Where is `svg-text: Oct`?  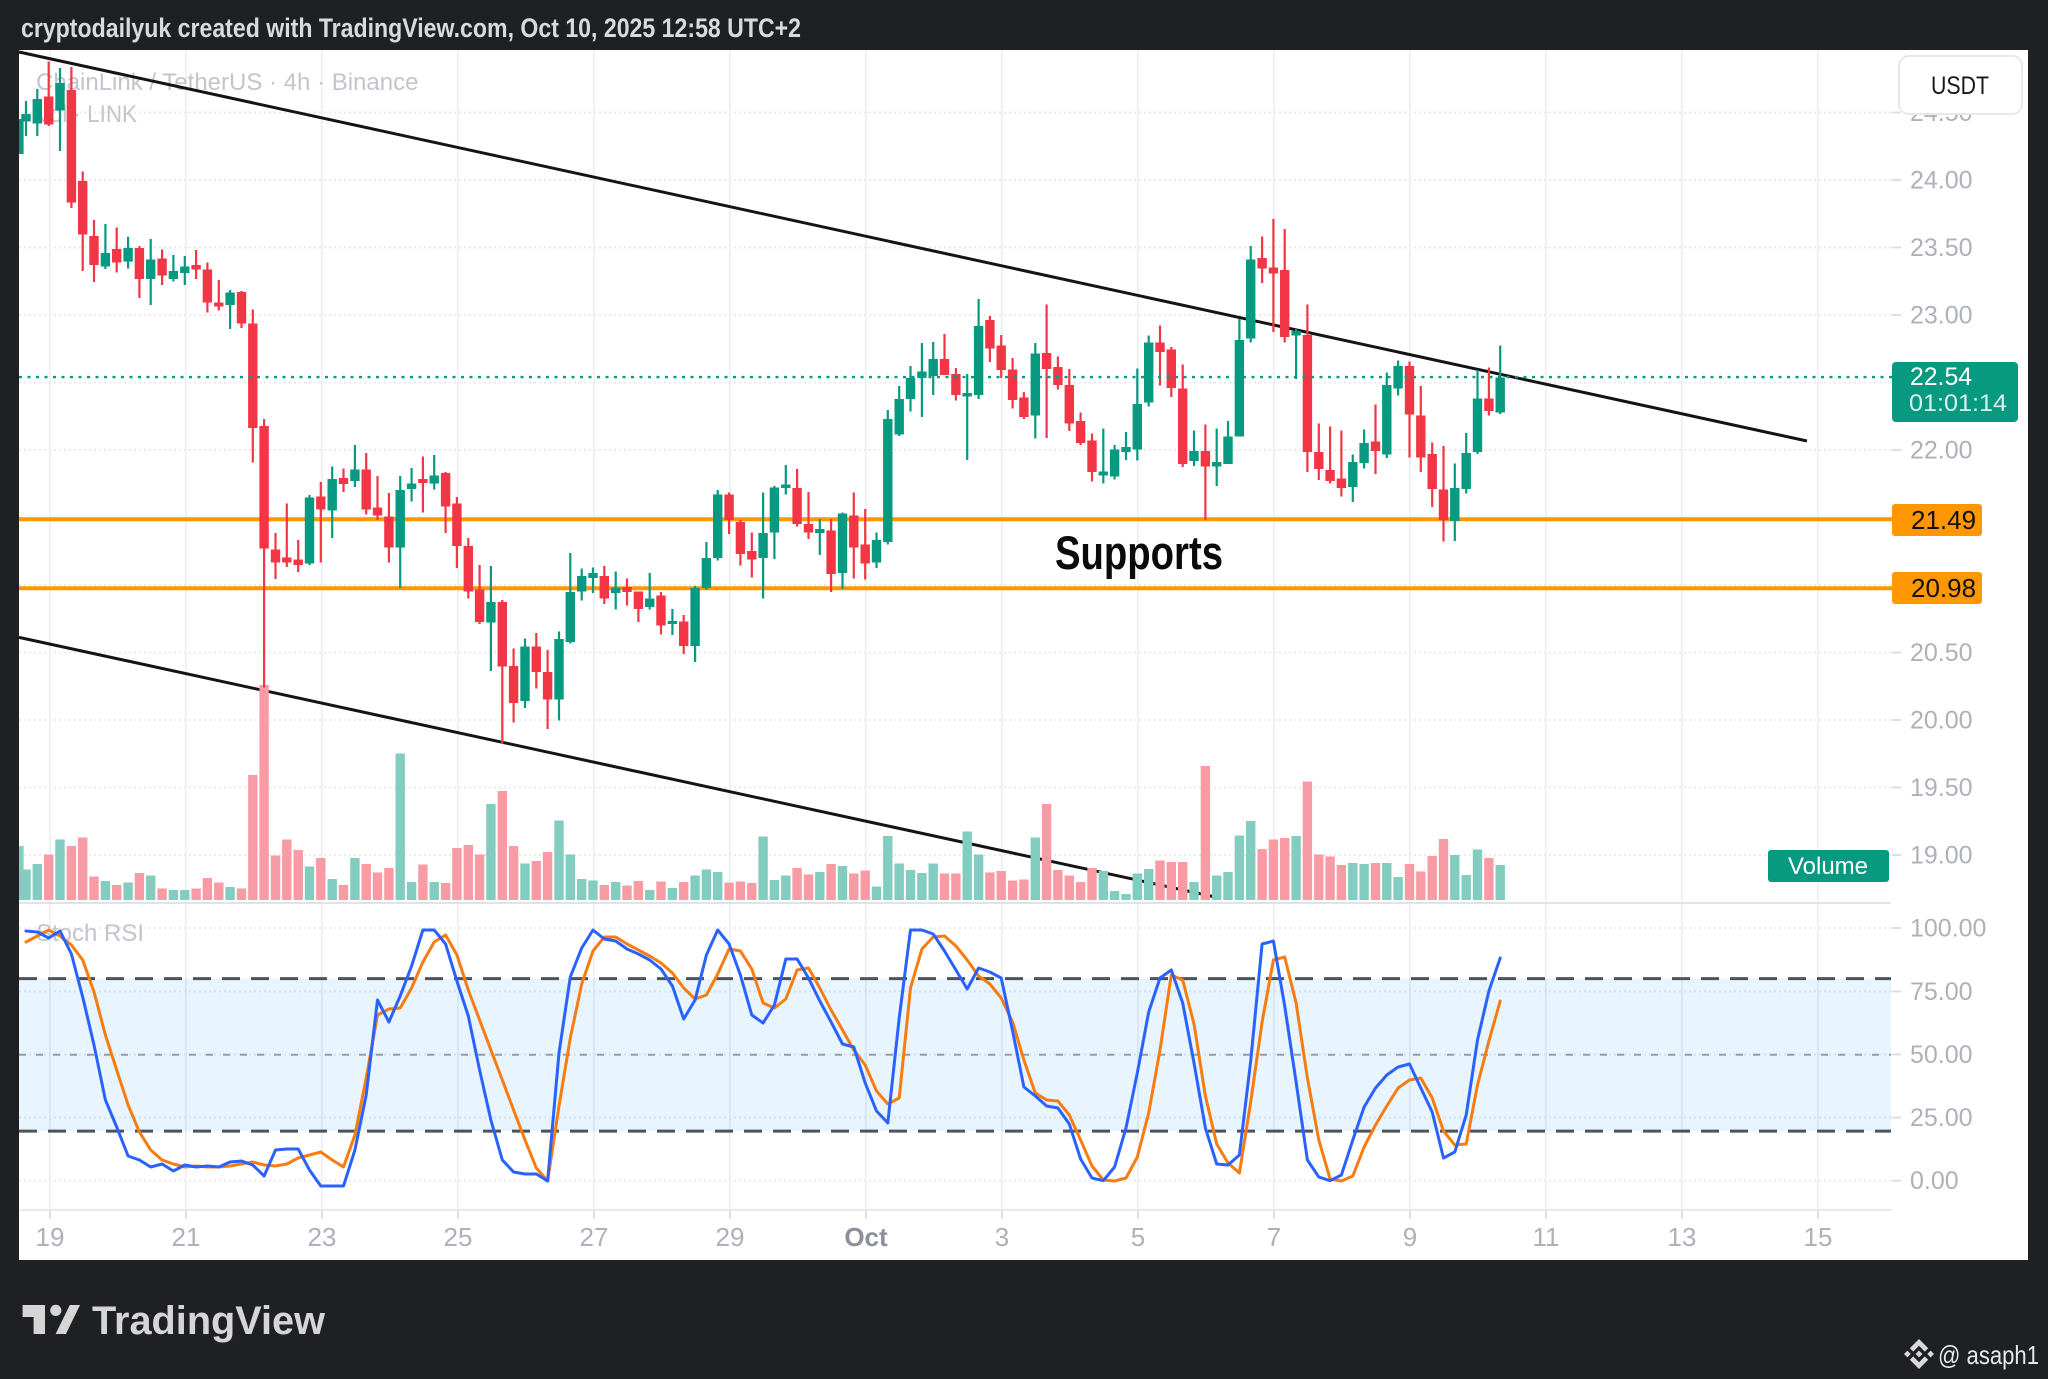 svg-text: Oct is located at coordinates (866, 1237).